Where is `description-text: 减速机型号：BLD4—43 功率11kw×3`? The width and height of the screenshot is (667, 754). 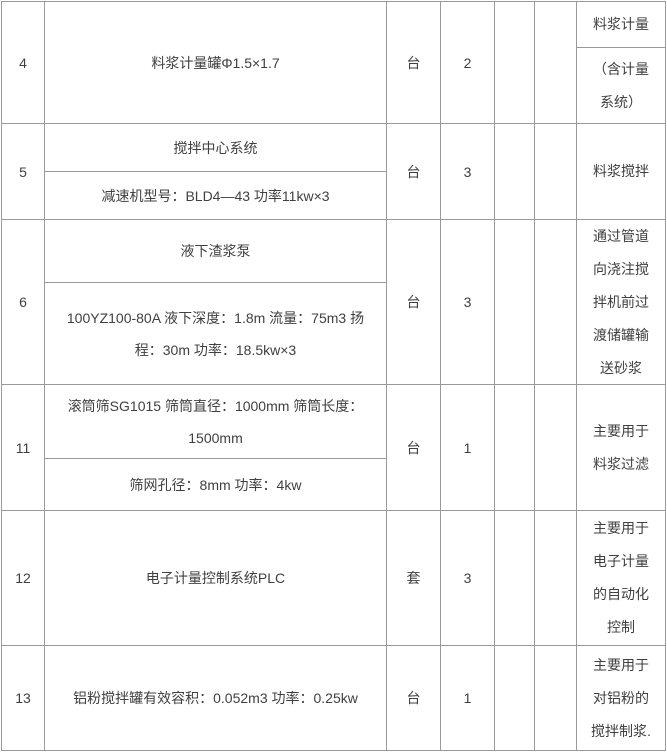 description-text: 减速机型号：BLD4—43 功率11kw×3 is located at coordinates (215, 195).